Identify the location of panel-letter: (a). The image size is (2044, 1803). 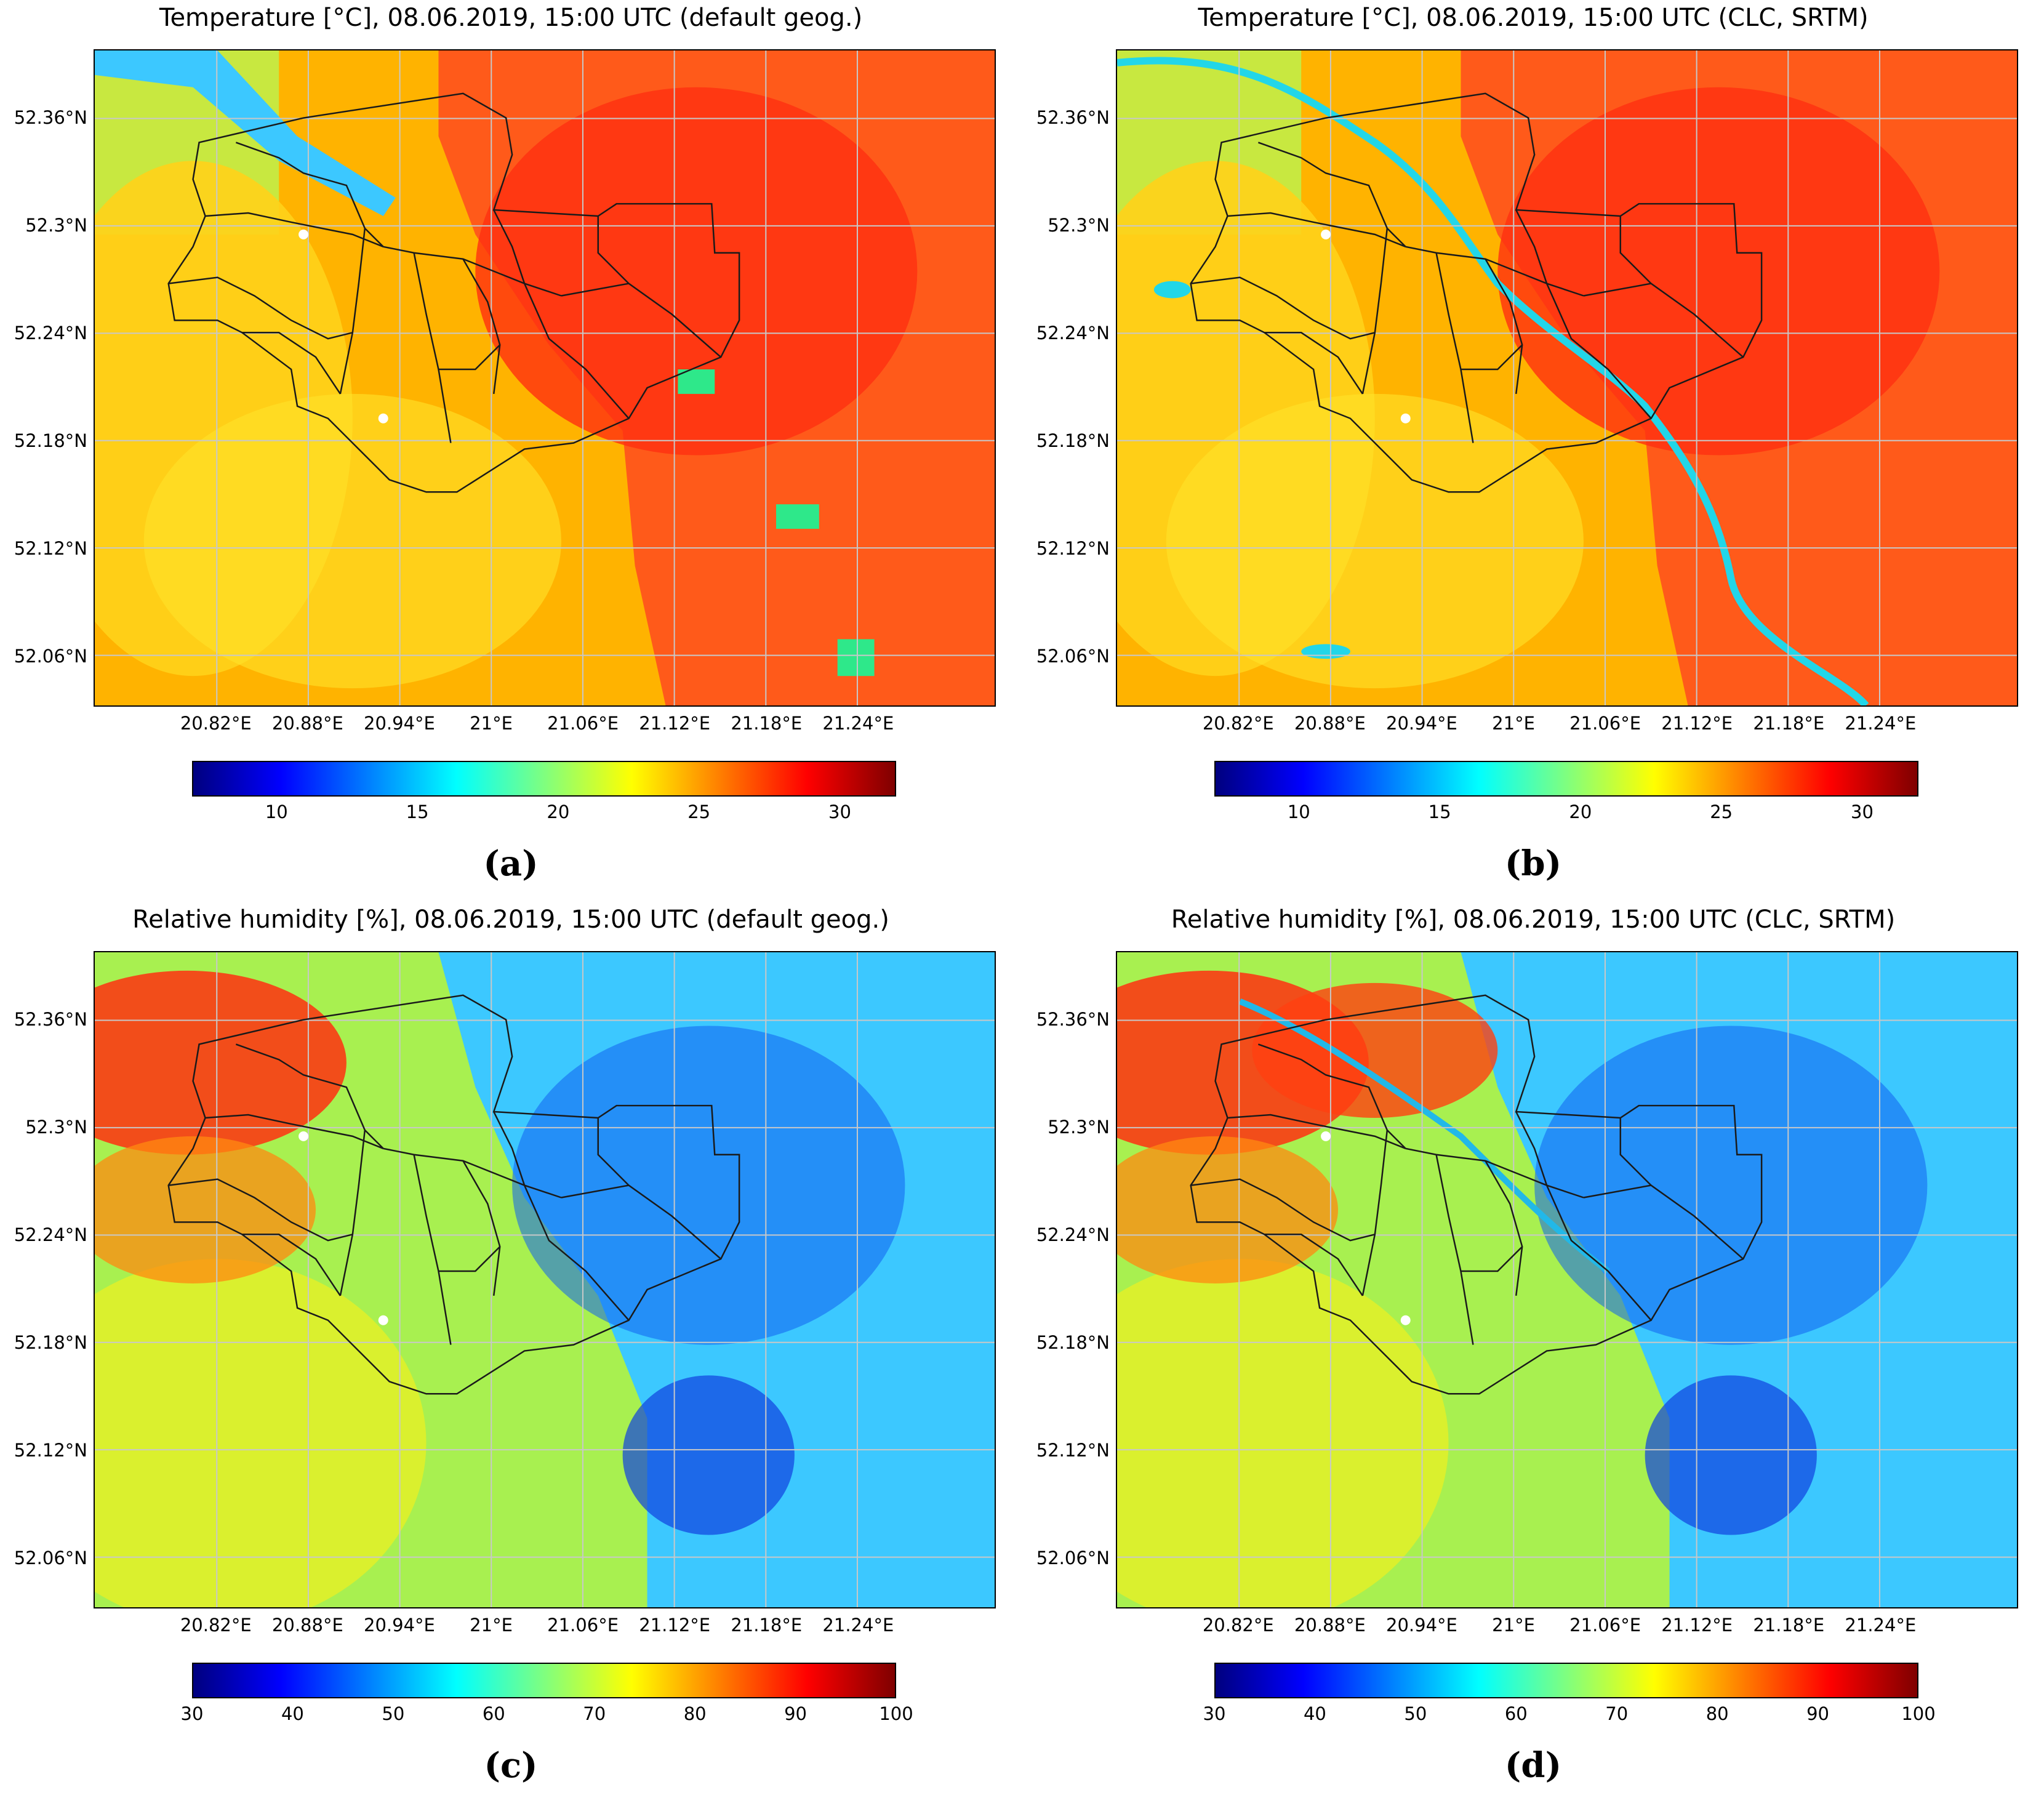
(511, 863).